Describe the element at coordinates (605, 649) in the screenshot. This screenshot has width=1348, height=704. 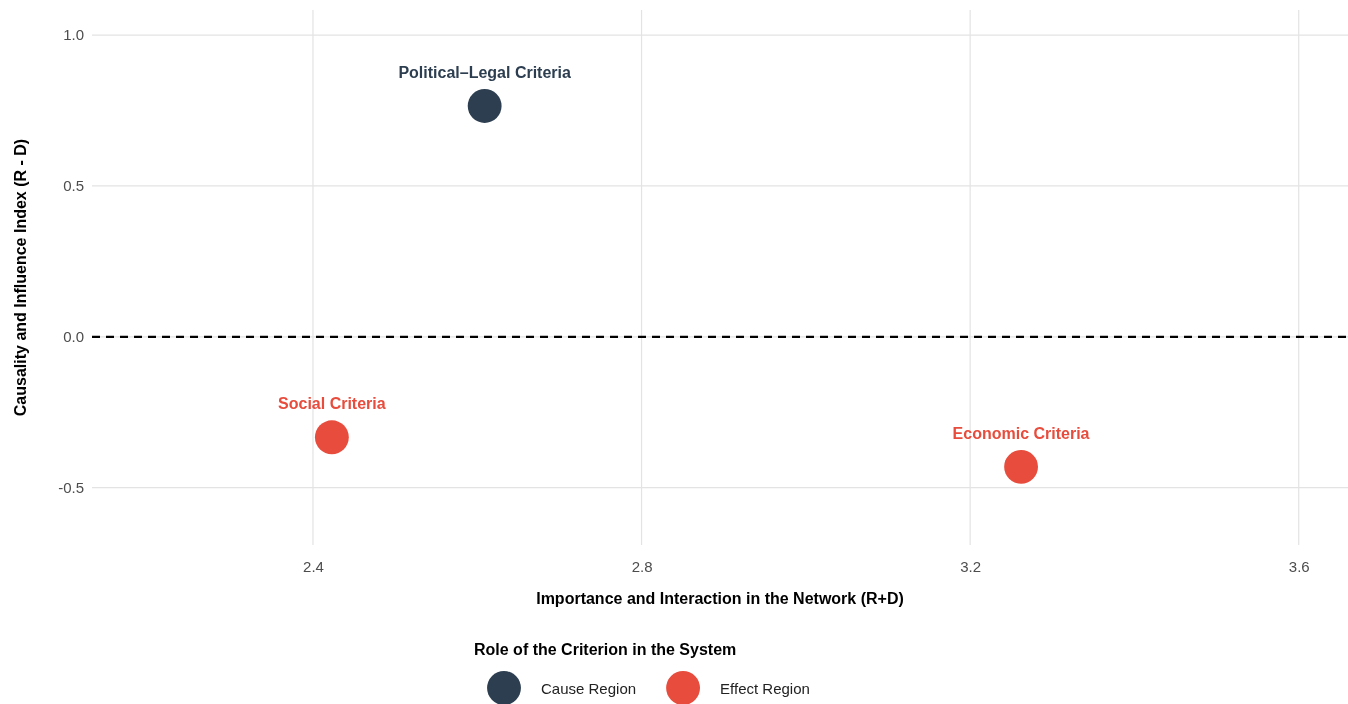
I see `legend-title: Role of the Criterion in the System` at that location.